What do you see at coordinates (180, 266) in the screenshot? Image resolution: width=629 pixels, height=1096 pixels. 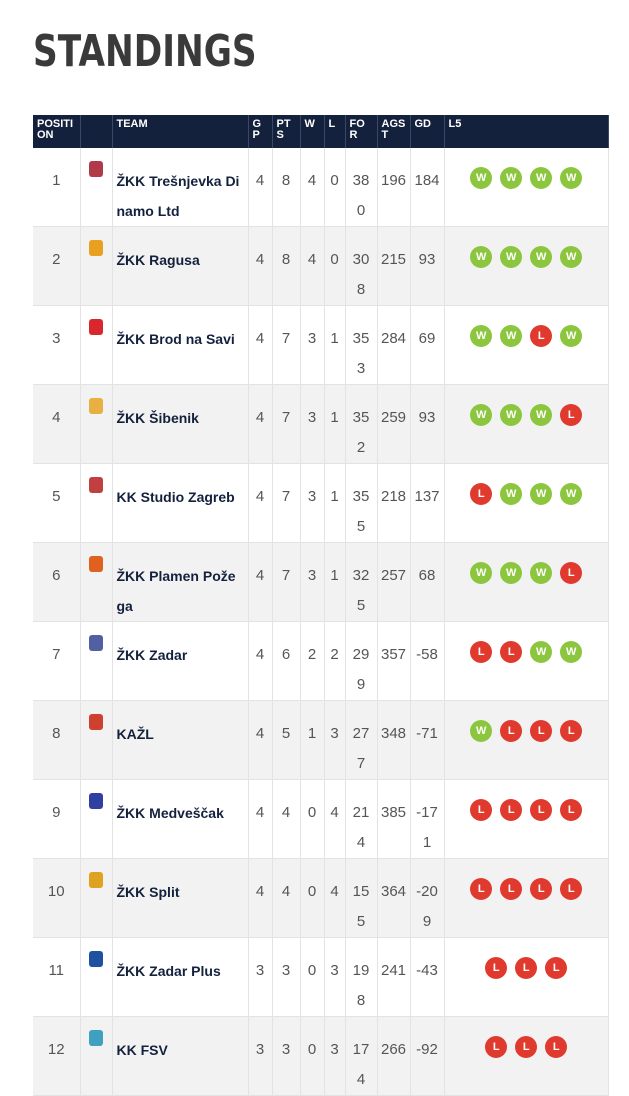 I see `team-name: ŽKK Ragusa` at bounding box center [180, 266].